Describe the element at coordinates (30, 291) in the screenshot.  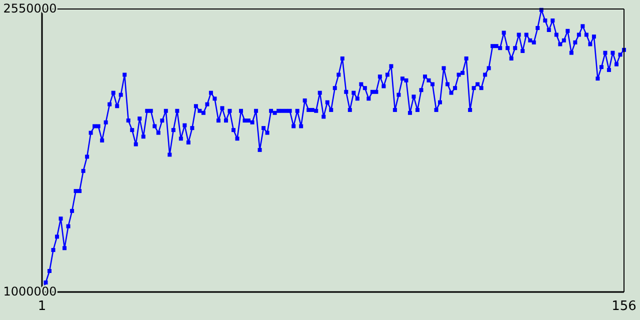
I see `y-tick-label: 1000000` at that location.